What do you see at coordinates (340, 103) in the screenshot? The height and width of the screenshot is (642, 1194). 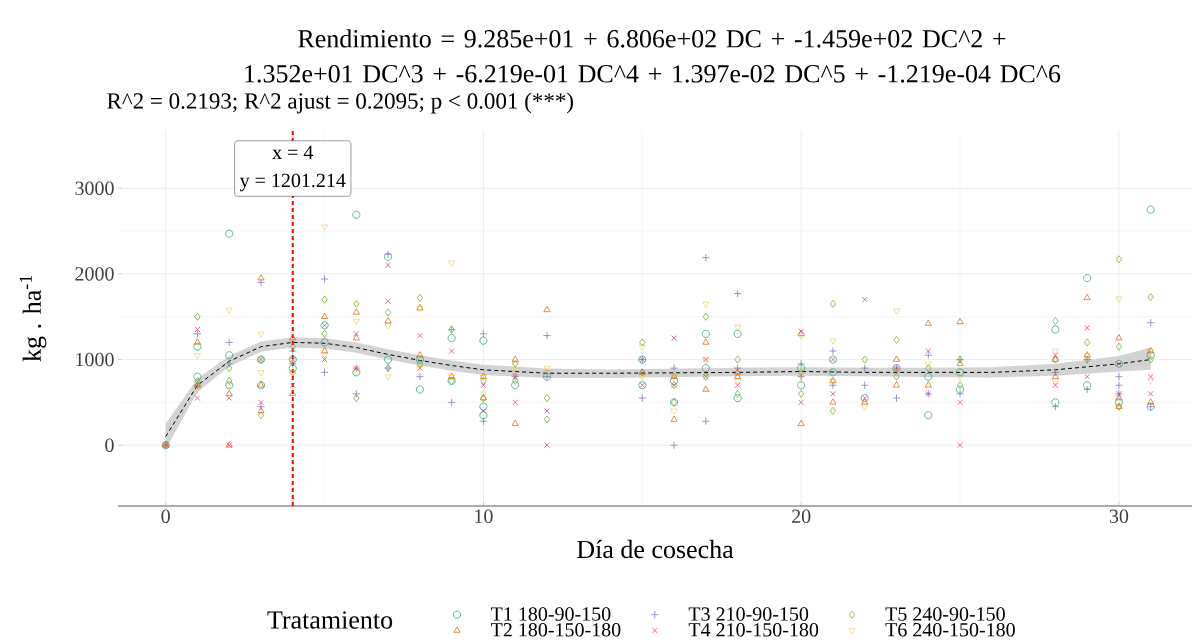 I see `chart-subtitle: R^2 = 0.2193; R^2 ajust = 0.2095; p < 0.001 (***)` at bounding box center [340, 103].